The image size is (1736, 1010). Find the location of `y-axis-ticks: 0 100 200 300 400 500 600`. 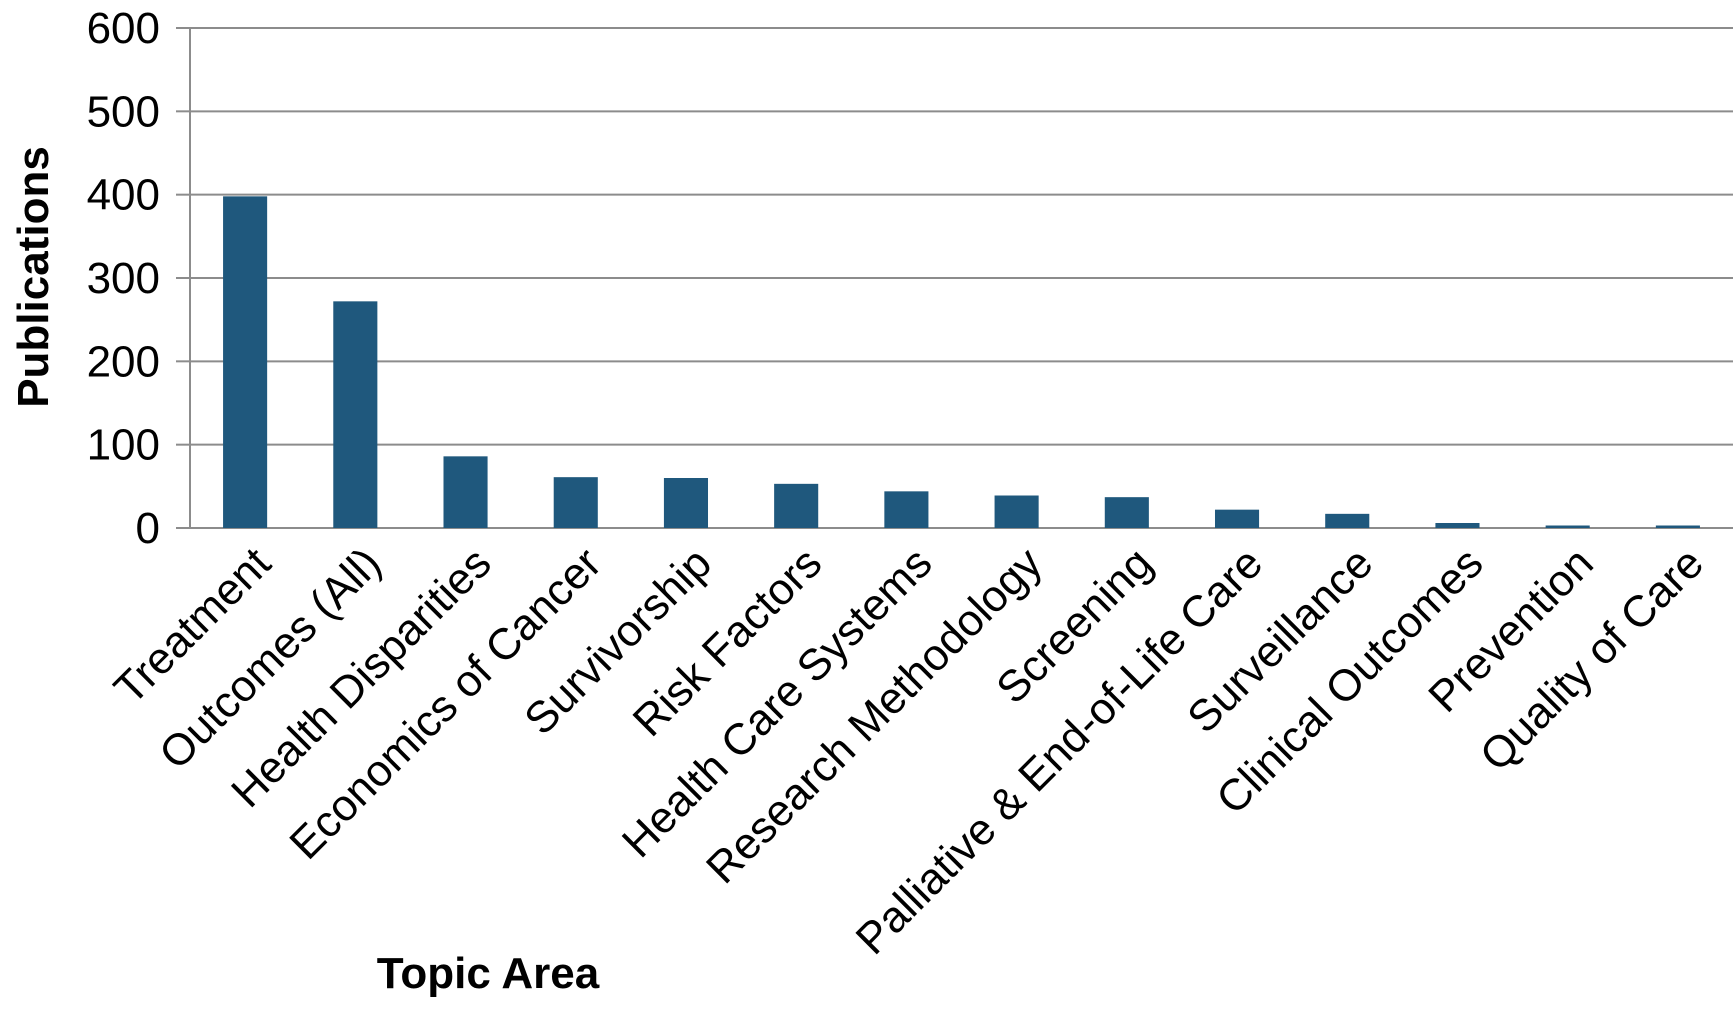

y-axis-ticks: 0 100 200 300 400 500 600 is located at coordinates (138, 278).